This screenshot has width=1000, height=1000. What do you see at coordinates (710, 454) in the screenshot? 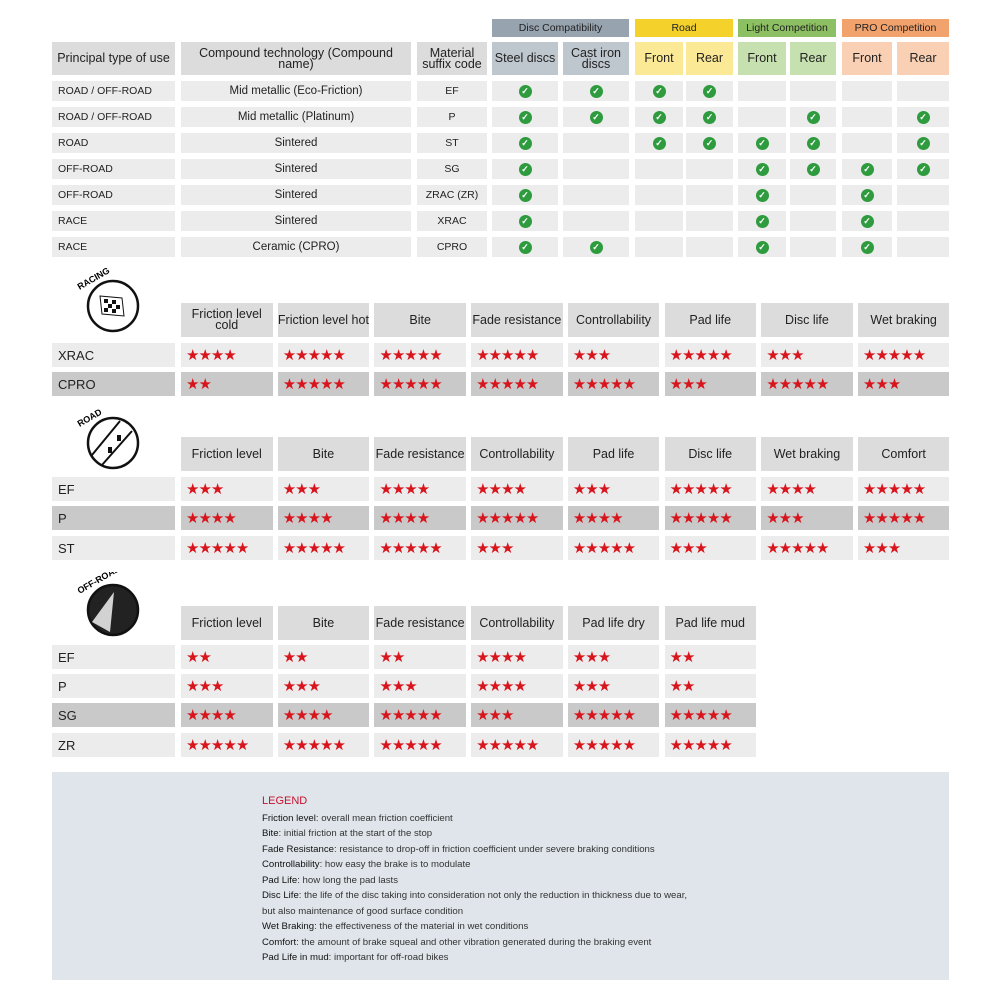
I see `rating-column-header: Disc life` at bounding box center [710, 454].